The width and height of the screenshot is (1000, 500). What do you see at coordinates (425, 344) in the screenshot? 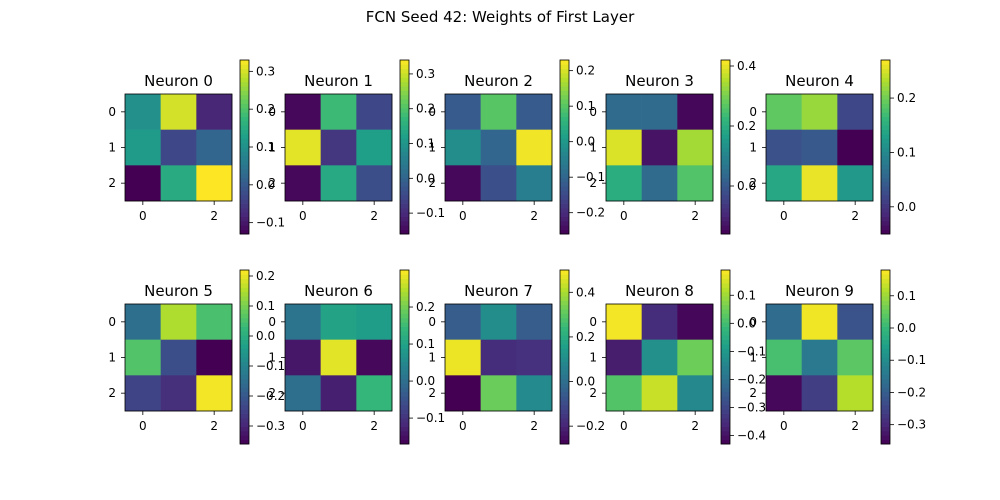
I see `colorbar-tick-label: 0.1` at bounding box center [425, 344].